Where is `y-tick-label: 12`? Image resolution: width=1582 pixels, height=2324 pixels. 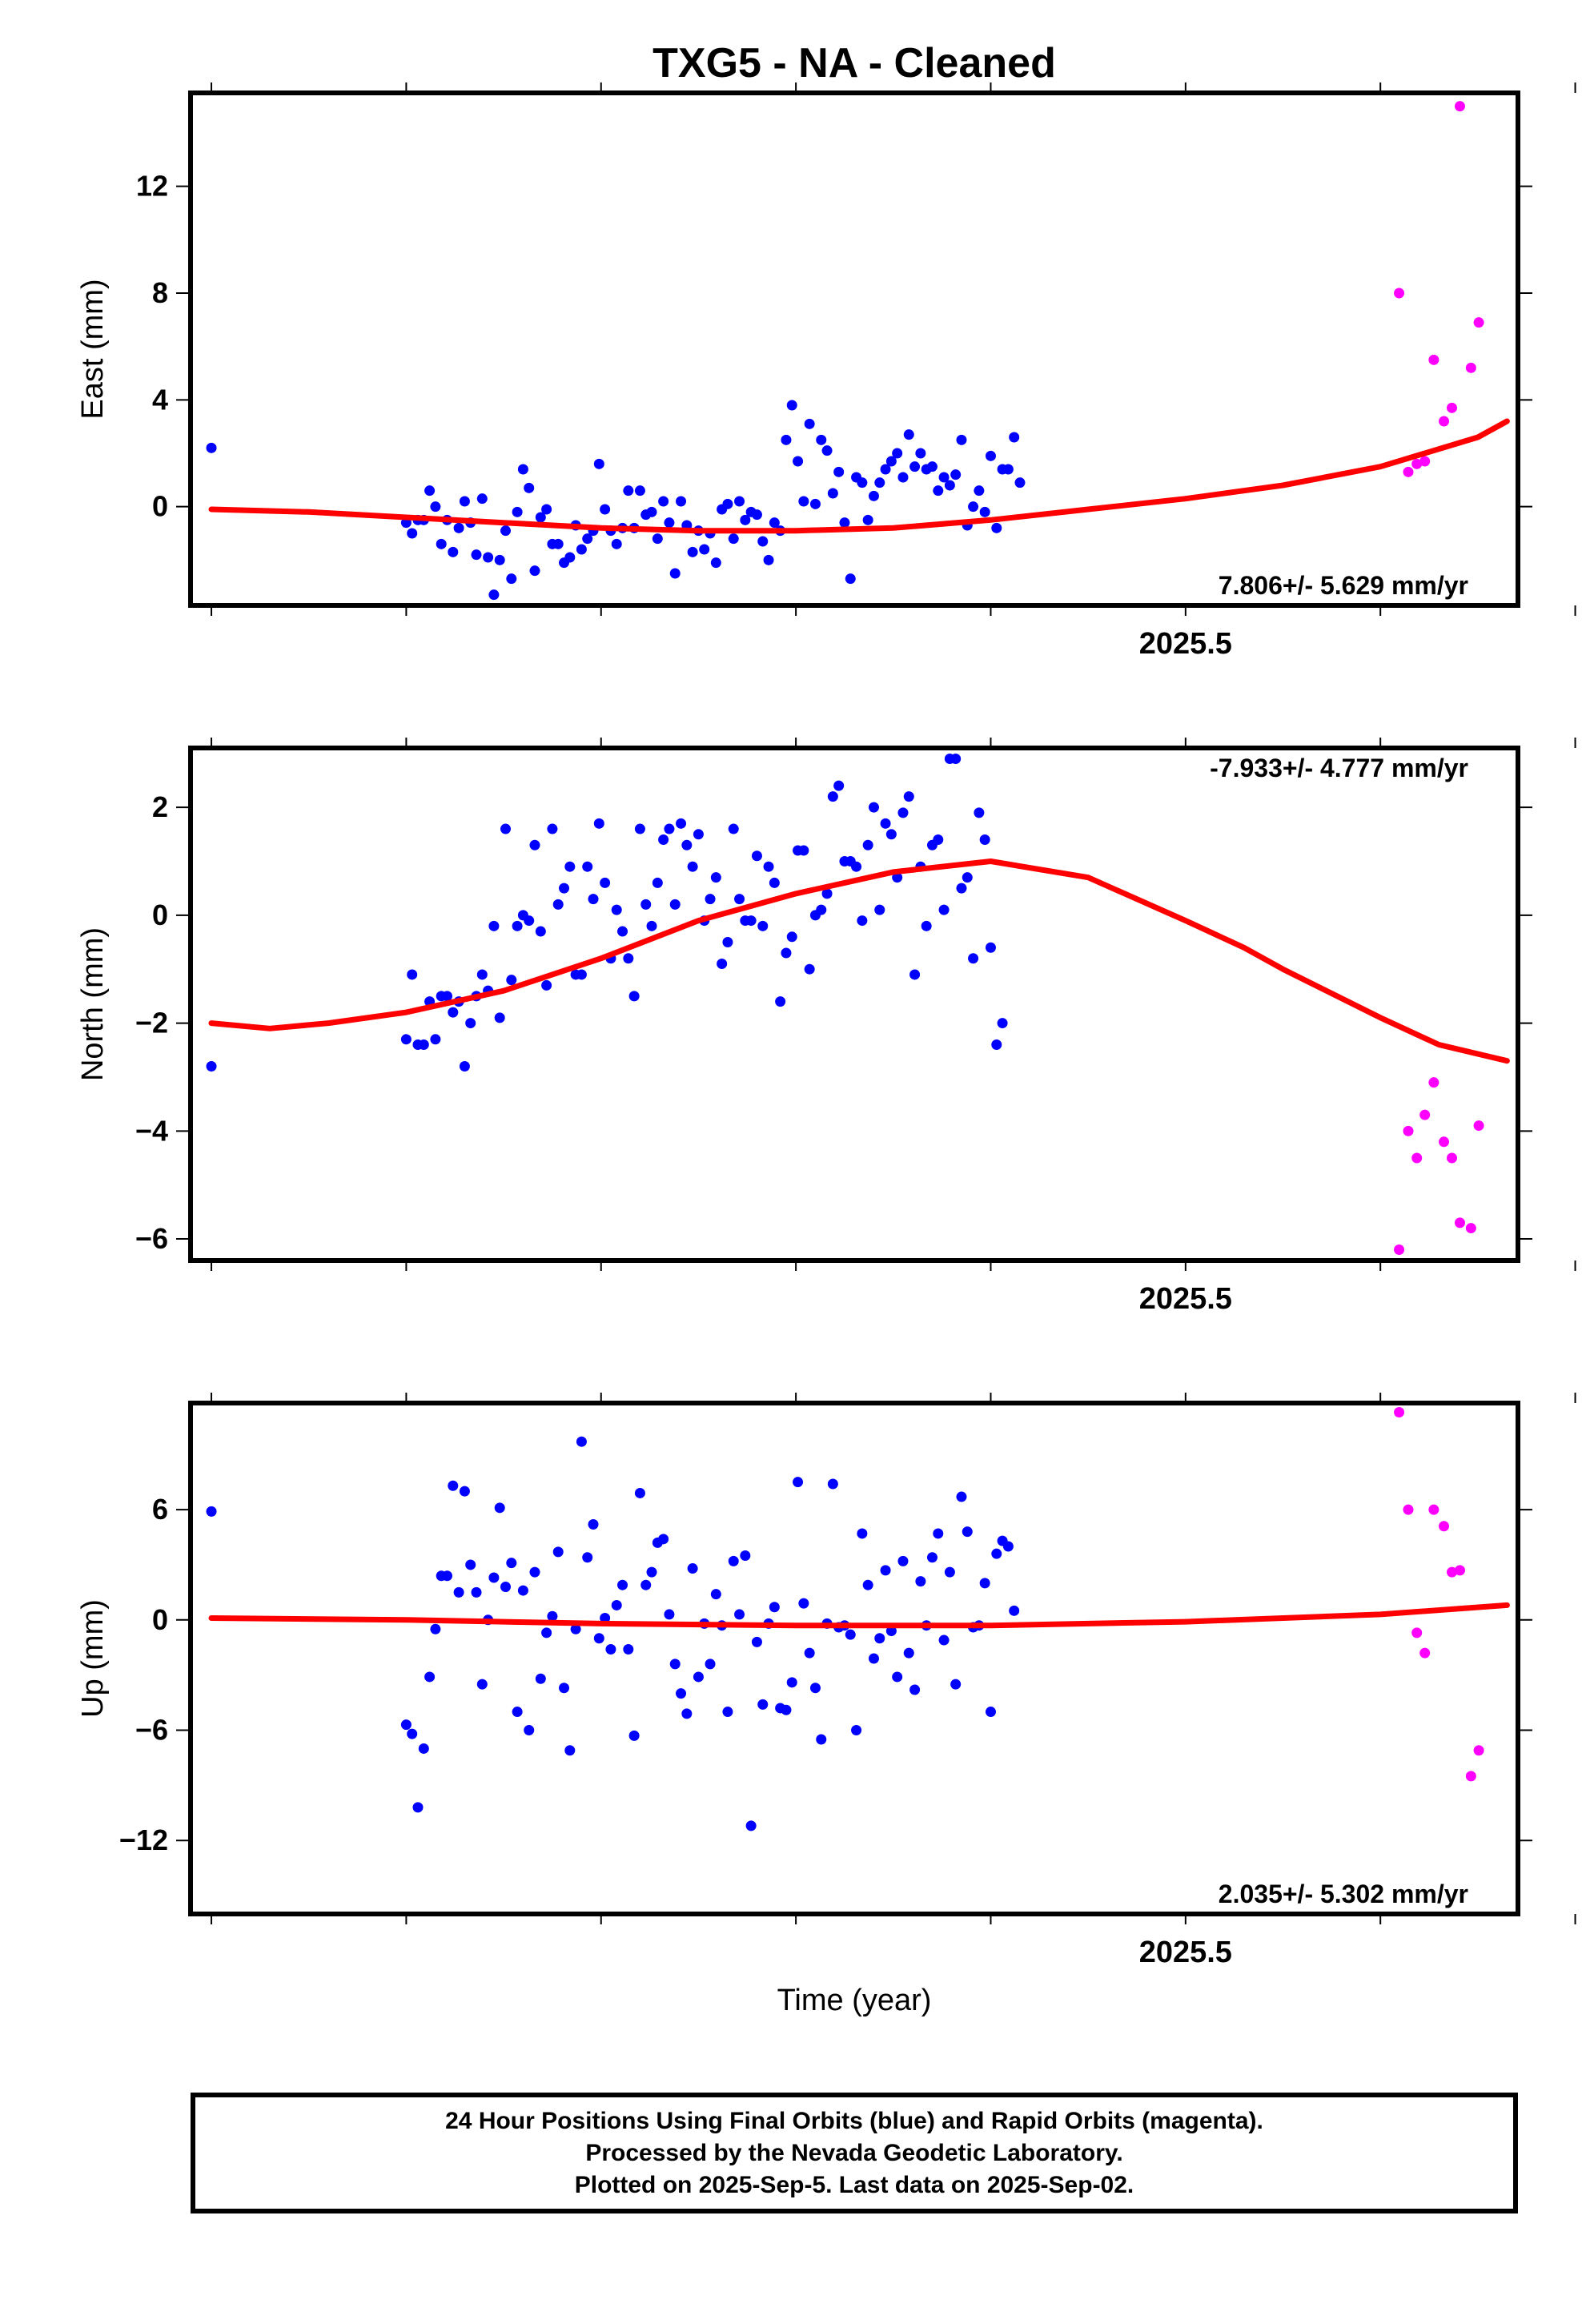 y-tick-label: 12 is located at coordinates (152, 186).